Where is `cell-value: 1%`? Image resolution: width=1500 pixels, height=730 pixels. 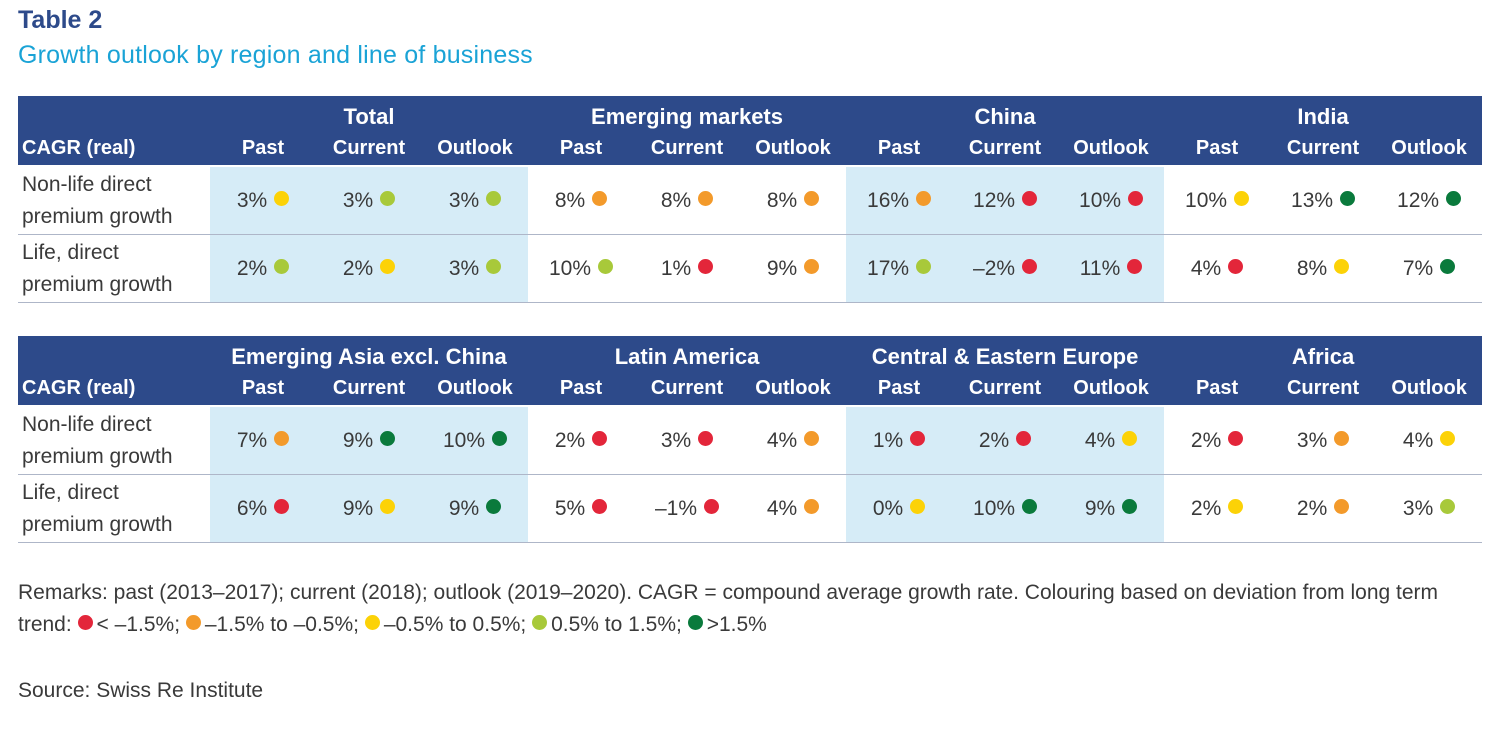
cell-value: 1% is located at coordinates (676, 268).